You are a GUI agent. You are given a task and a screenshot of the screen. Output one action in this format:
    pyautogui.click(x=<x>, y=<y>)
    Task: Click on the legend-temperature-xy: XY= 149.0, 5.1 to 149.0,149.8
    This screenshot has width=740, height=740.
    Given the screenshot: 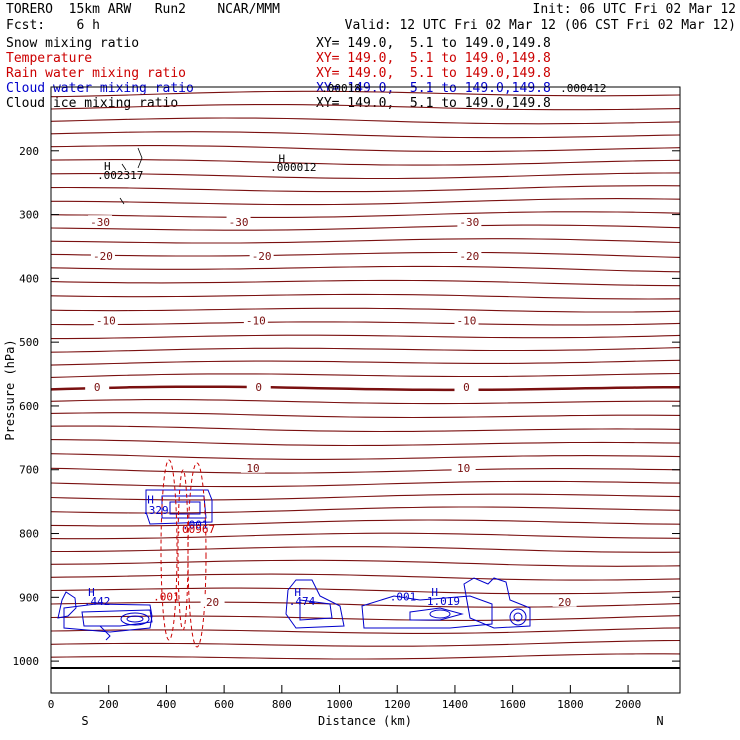 What is the action you would take?
    pyautogui.click(x=433, y=58)
    